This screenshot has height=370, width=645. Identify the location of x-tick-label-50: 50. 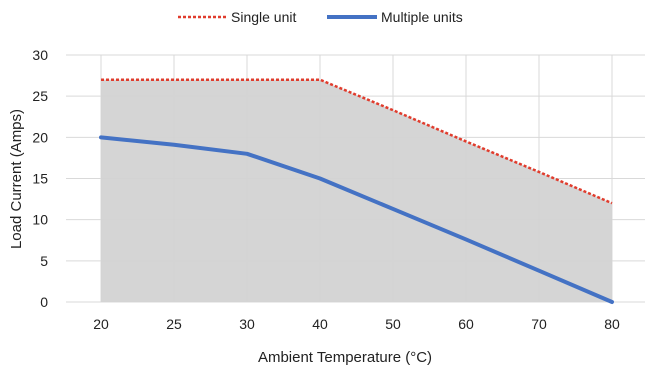
(393, 324).